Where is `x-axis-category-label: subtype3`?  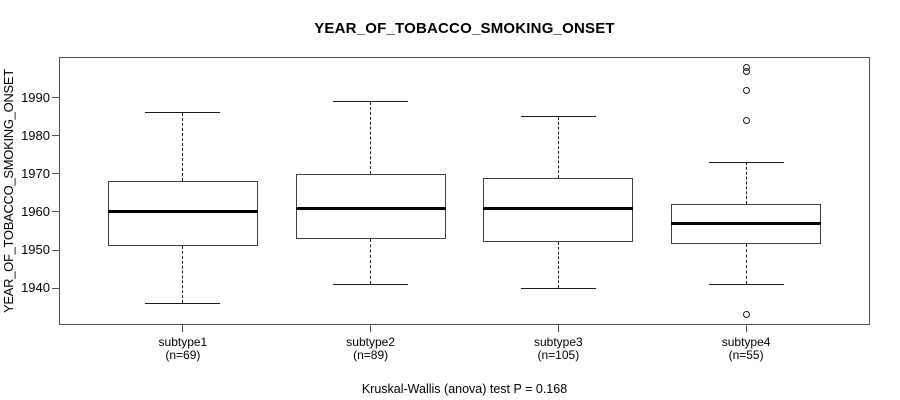 x-axis-category-label: subtype3 is located at coordinates (558, 342).